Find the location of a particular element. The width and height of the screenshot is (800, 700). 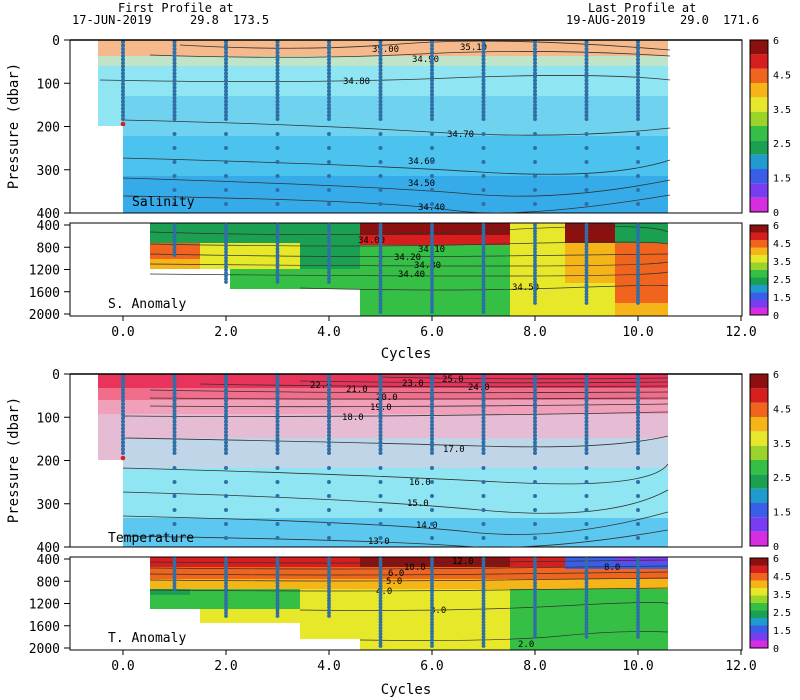

anomaly-block is located at coordinates (295, 279).